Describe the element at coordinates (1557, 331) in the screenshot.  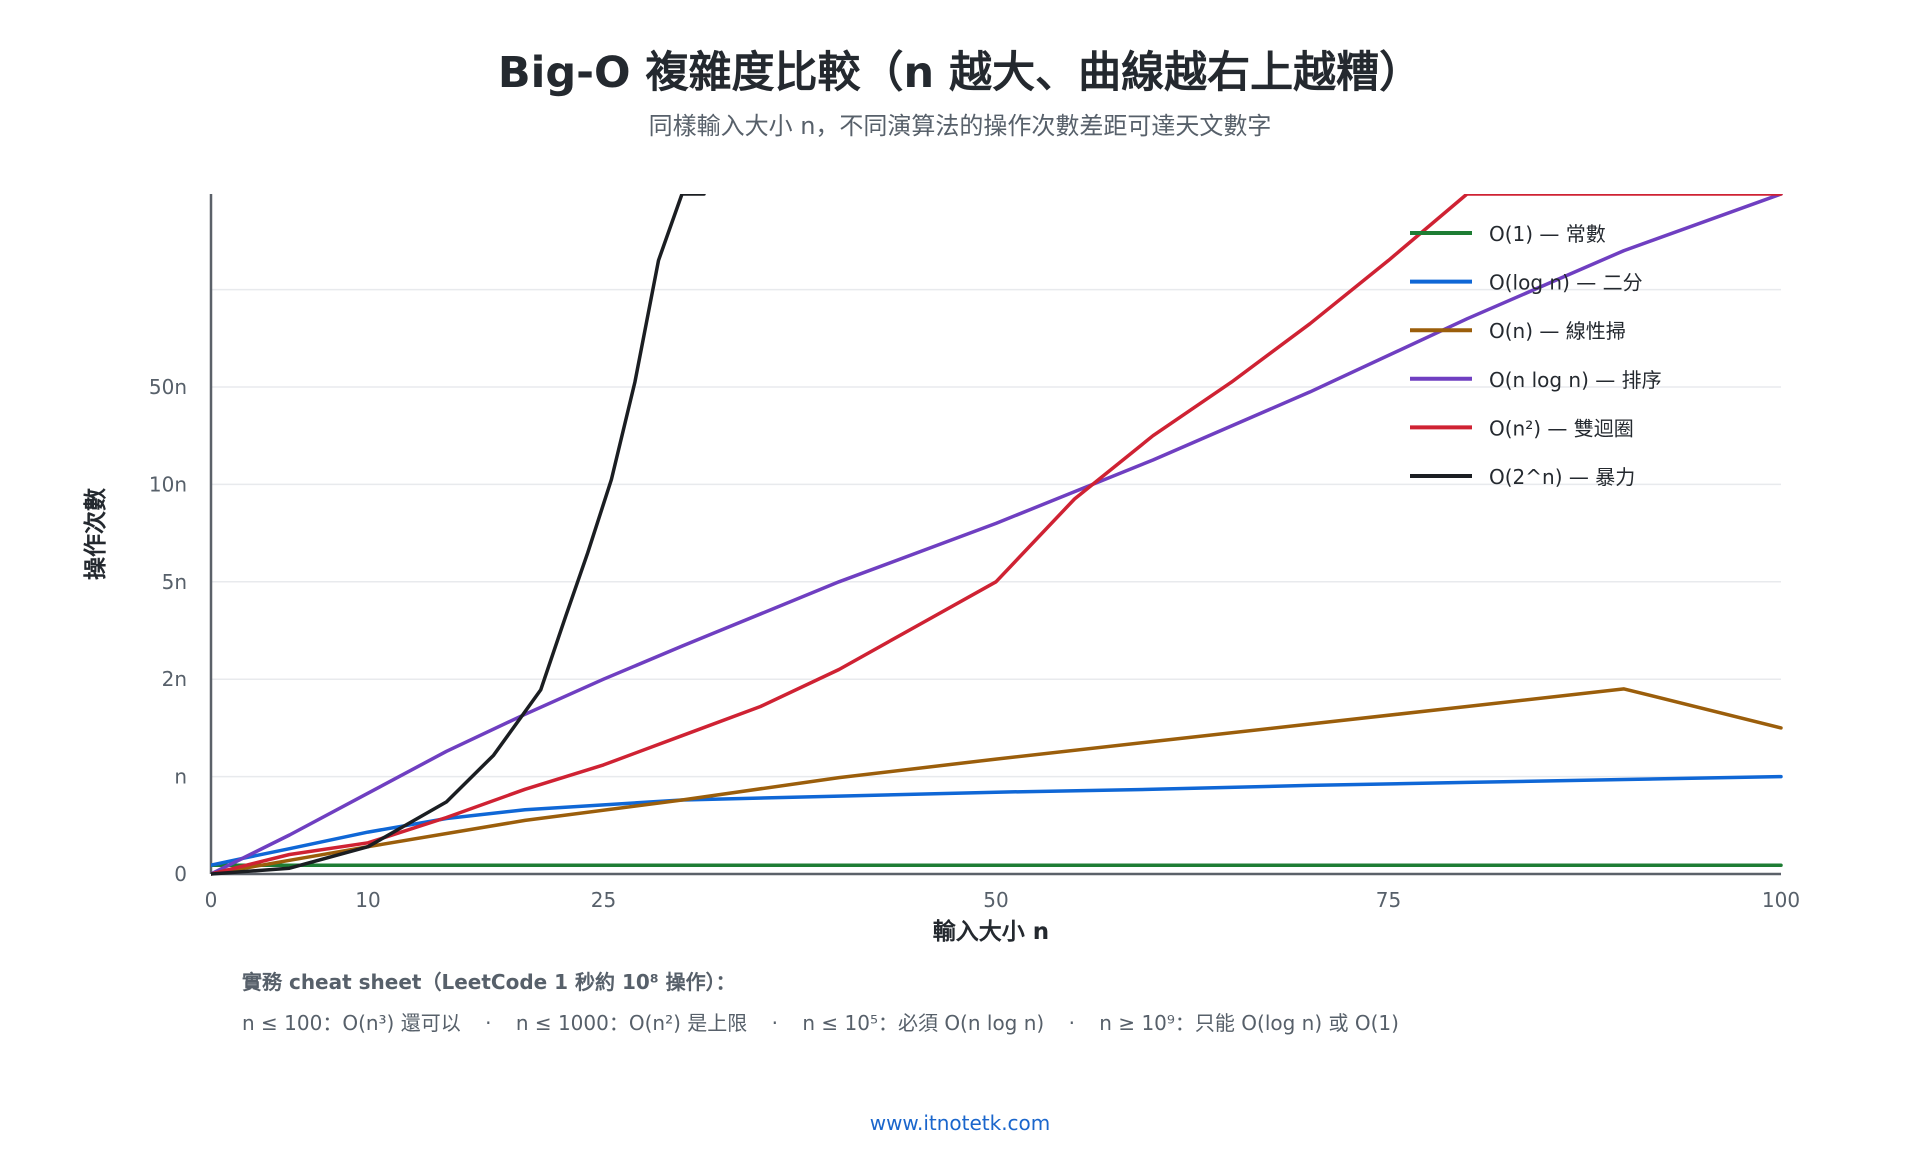
I see `legend-label: O(n) — 線性掃` at that location.